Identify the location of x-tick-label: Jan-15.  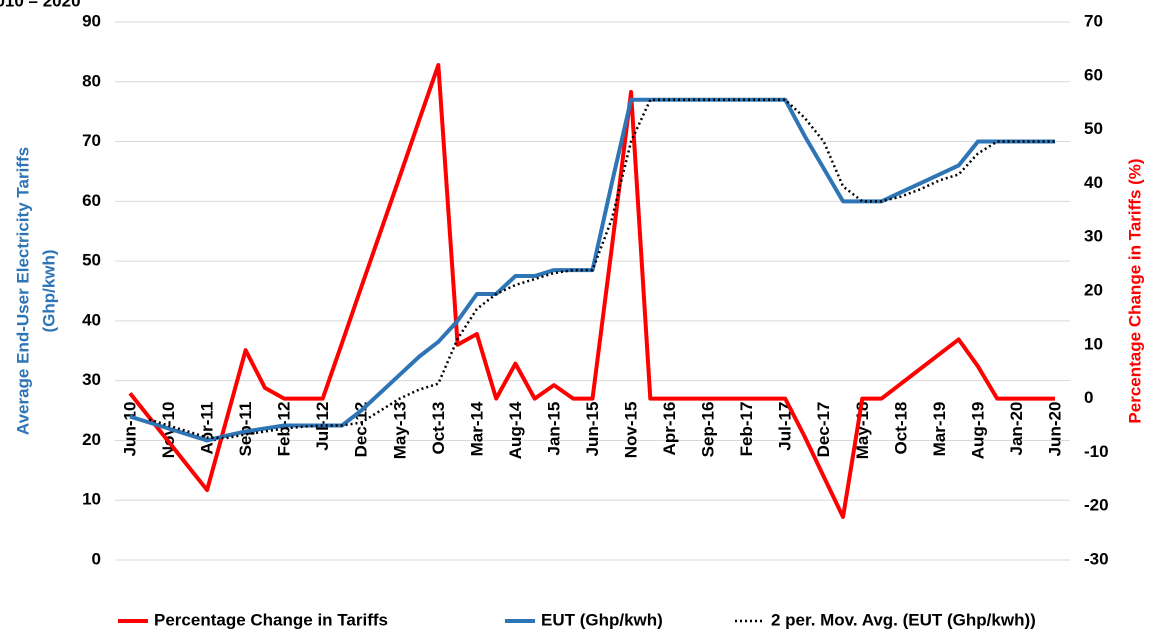
(553, 429).